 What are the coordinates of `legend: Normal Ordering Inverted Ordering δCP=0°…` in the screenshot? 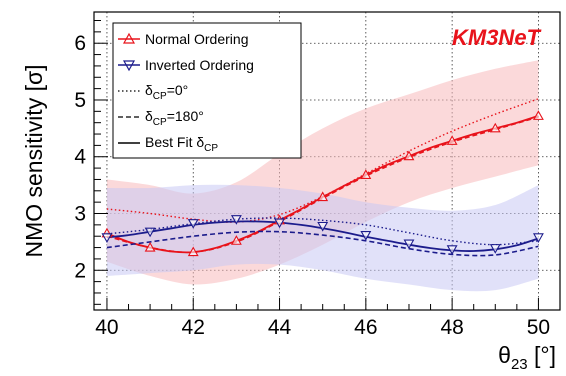 It's located at (207, 90).